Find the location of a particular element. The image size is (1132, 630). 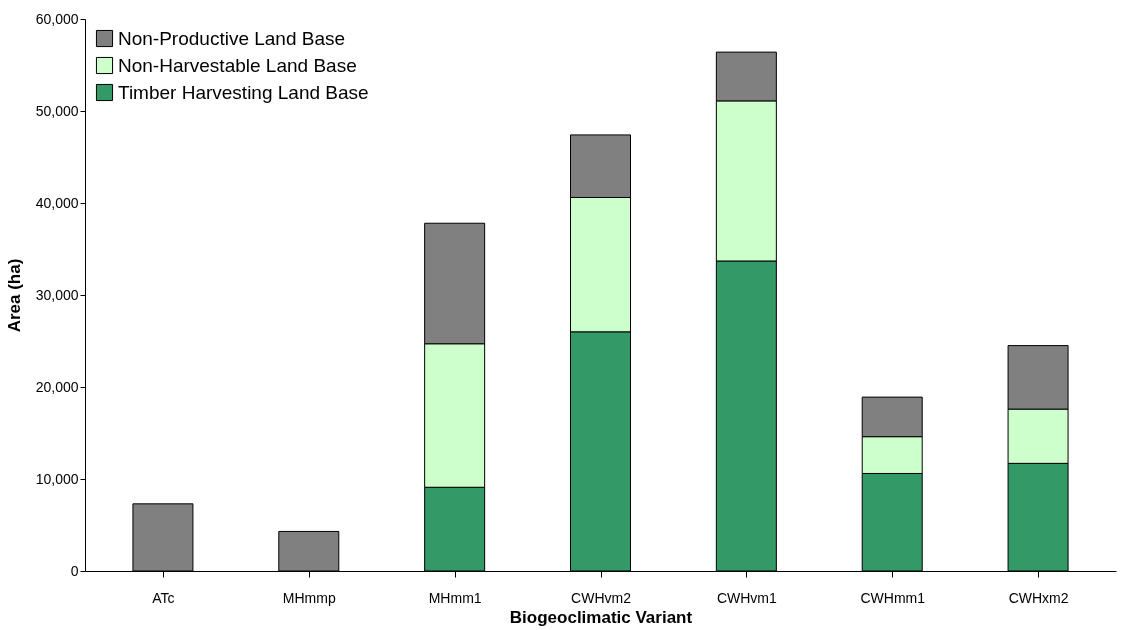

x-tick-label: ATc is located at coordinates (163, 597).